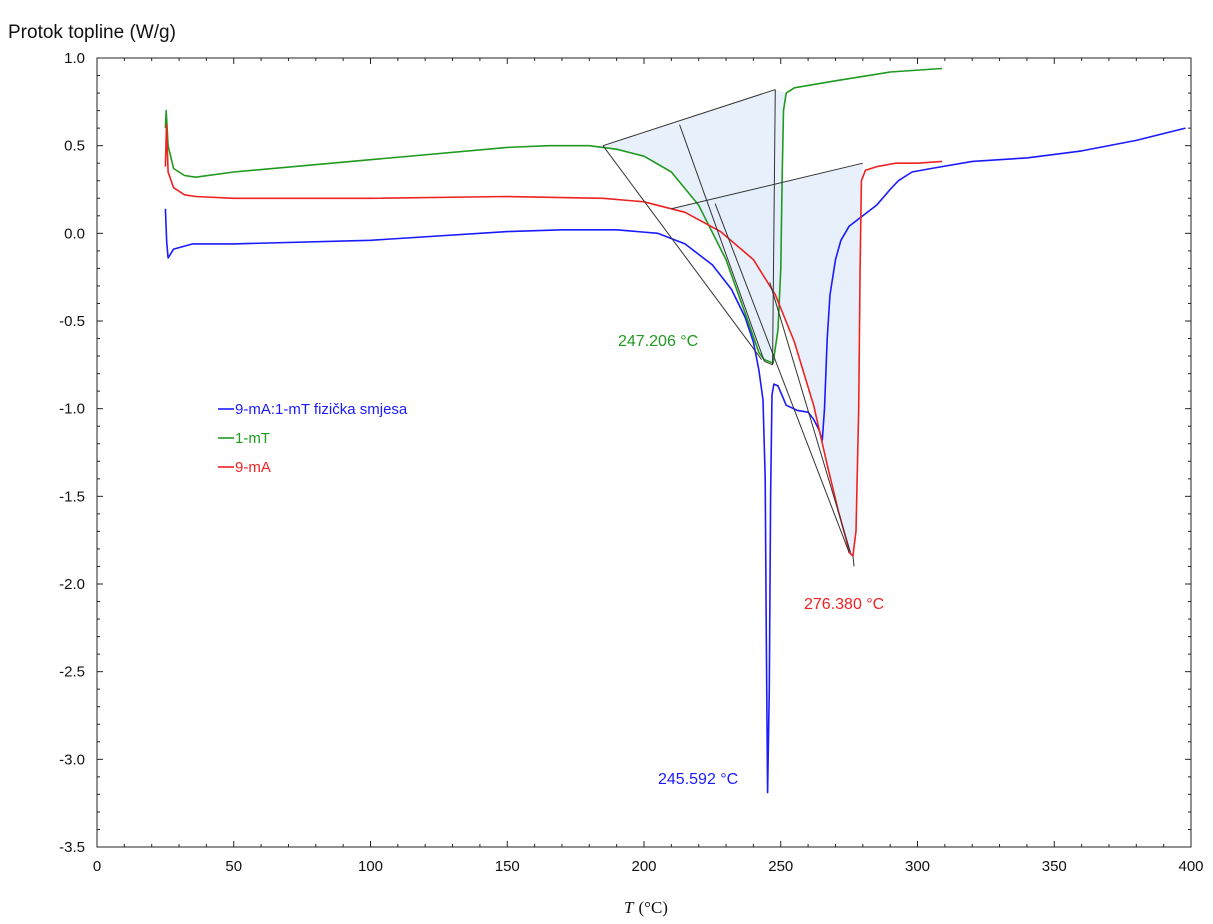 The width and height of the screenshot is (1213, 924). What do you see at coordinates (72, 321) in the screenshot?
I see `y-tick-label: -0.5` at bounding box center [72, 321].